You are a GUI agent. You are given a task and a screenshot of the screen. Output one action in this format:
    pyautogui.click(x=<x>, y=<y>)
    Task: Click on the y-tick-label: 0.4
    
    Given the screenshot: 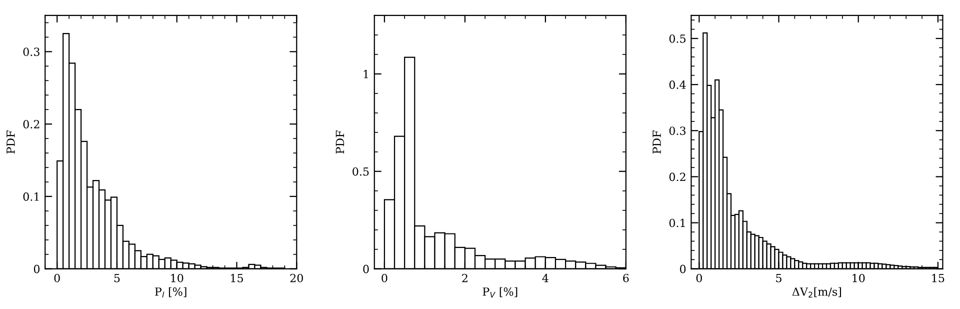 What is the action you would take?
    pyautogui.click(x=677, y=84)
    